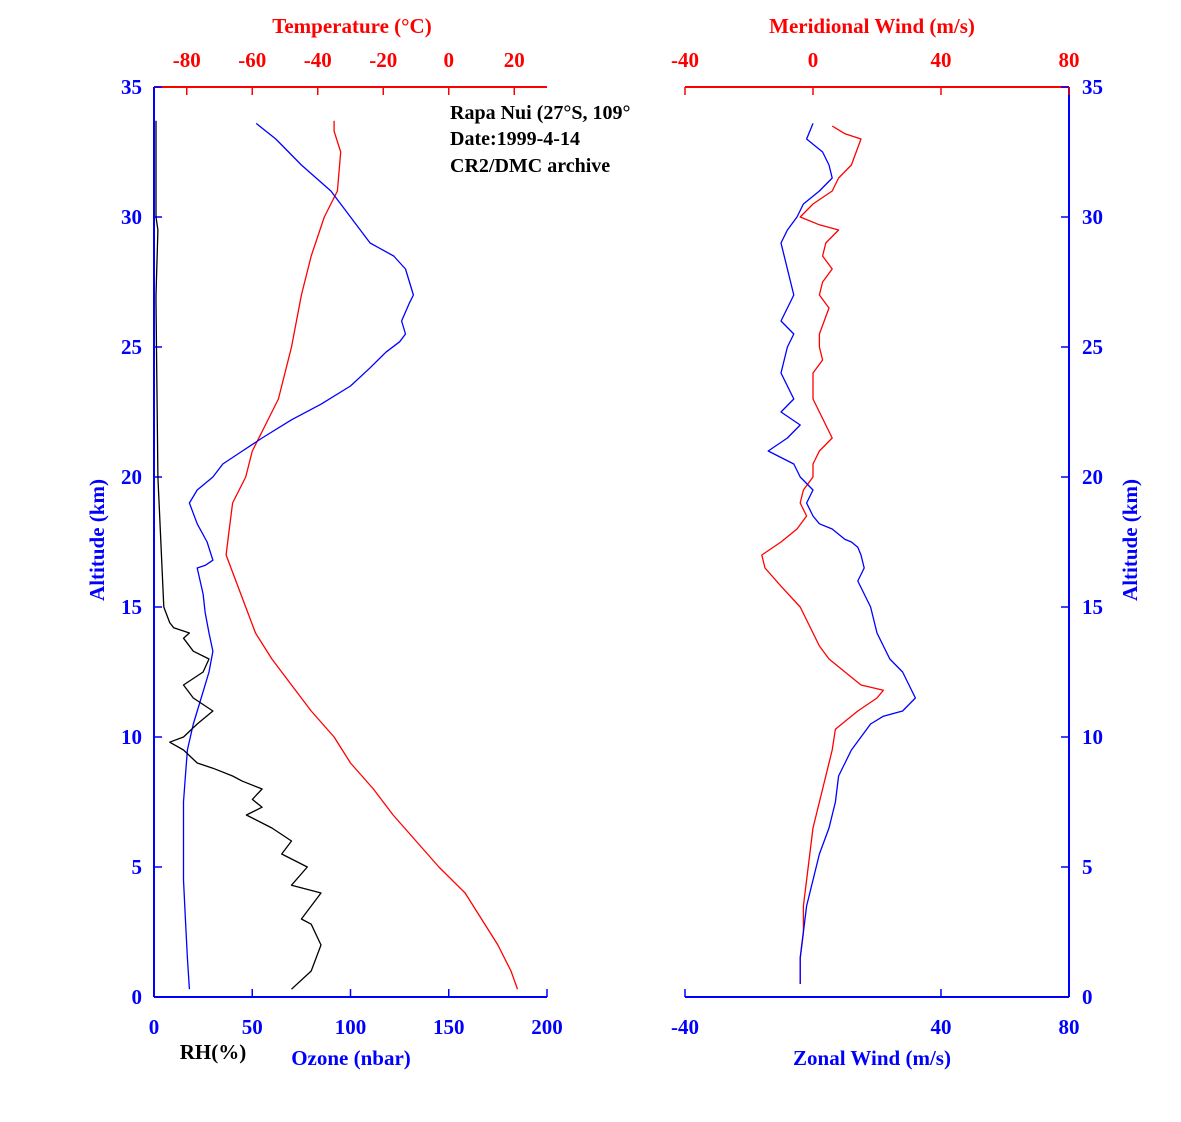 This screenshot has width=1181, height=1122. I want to click on annotation-line-3: CR2/DMC archive, so click(530, 166).